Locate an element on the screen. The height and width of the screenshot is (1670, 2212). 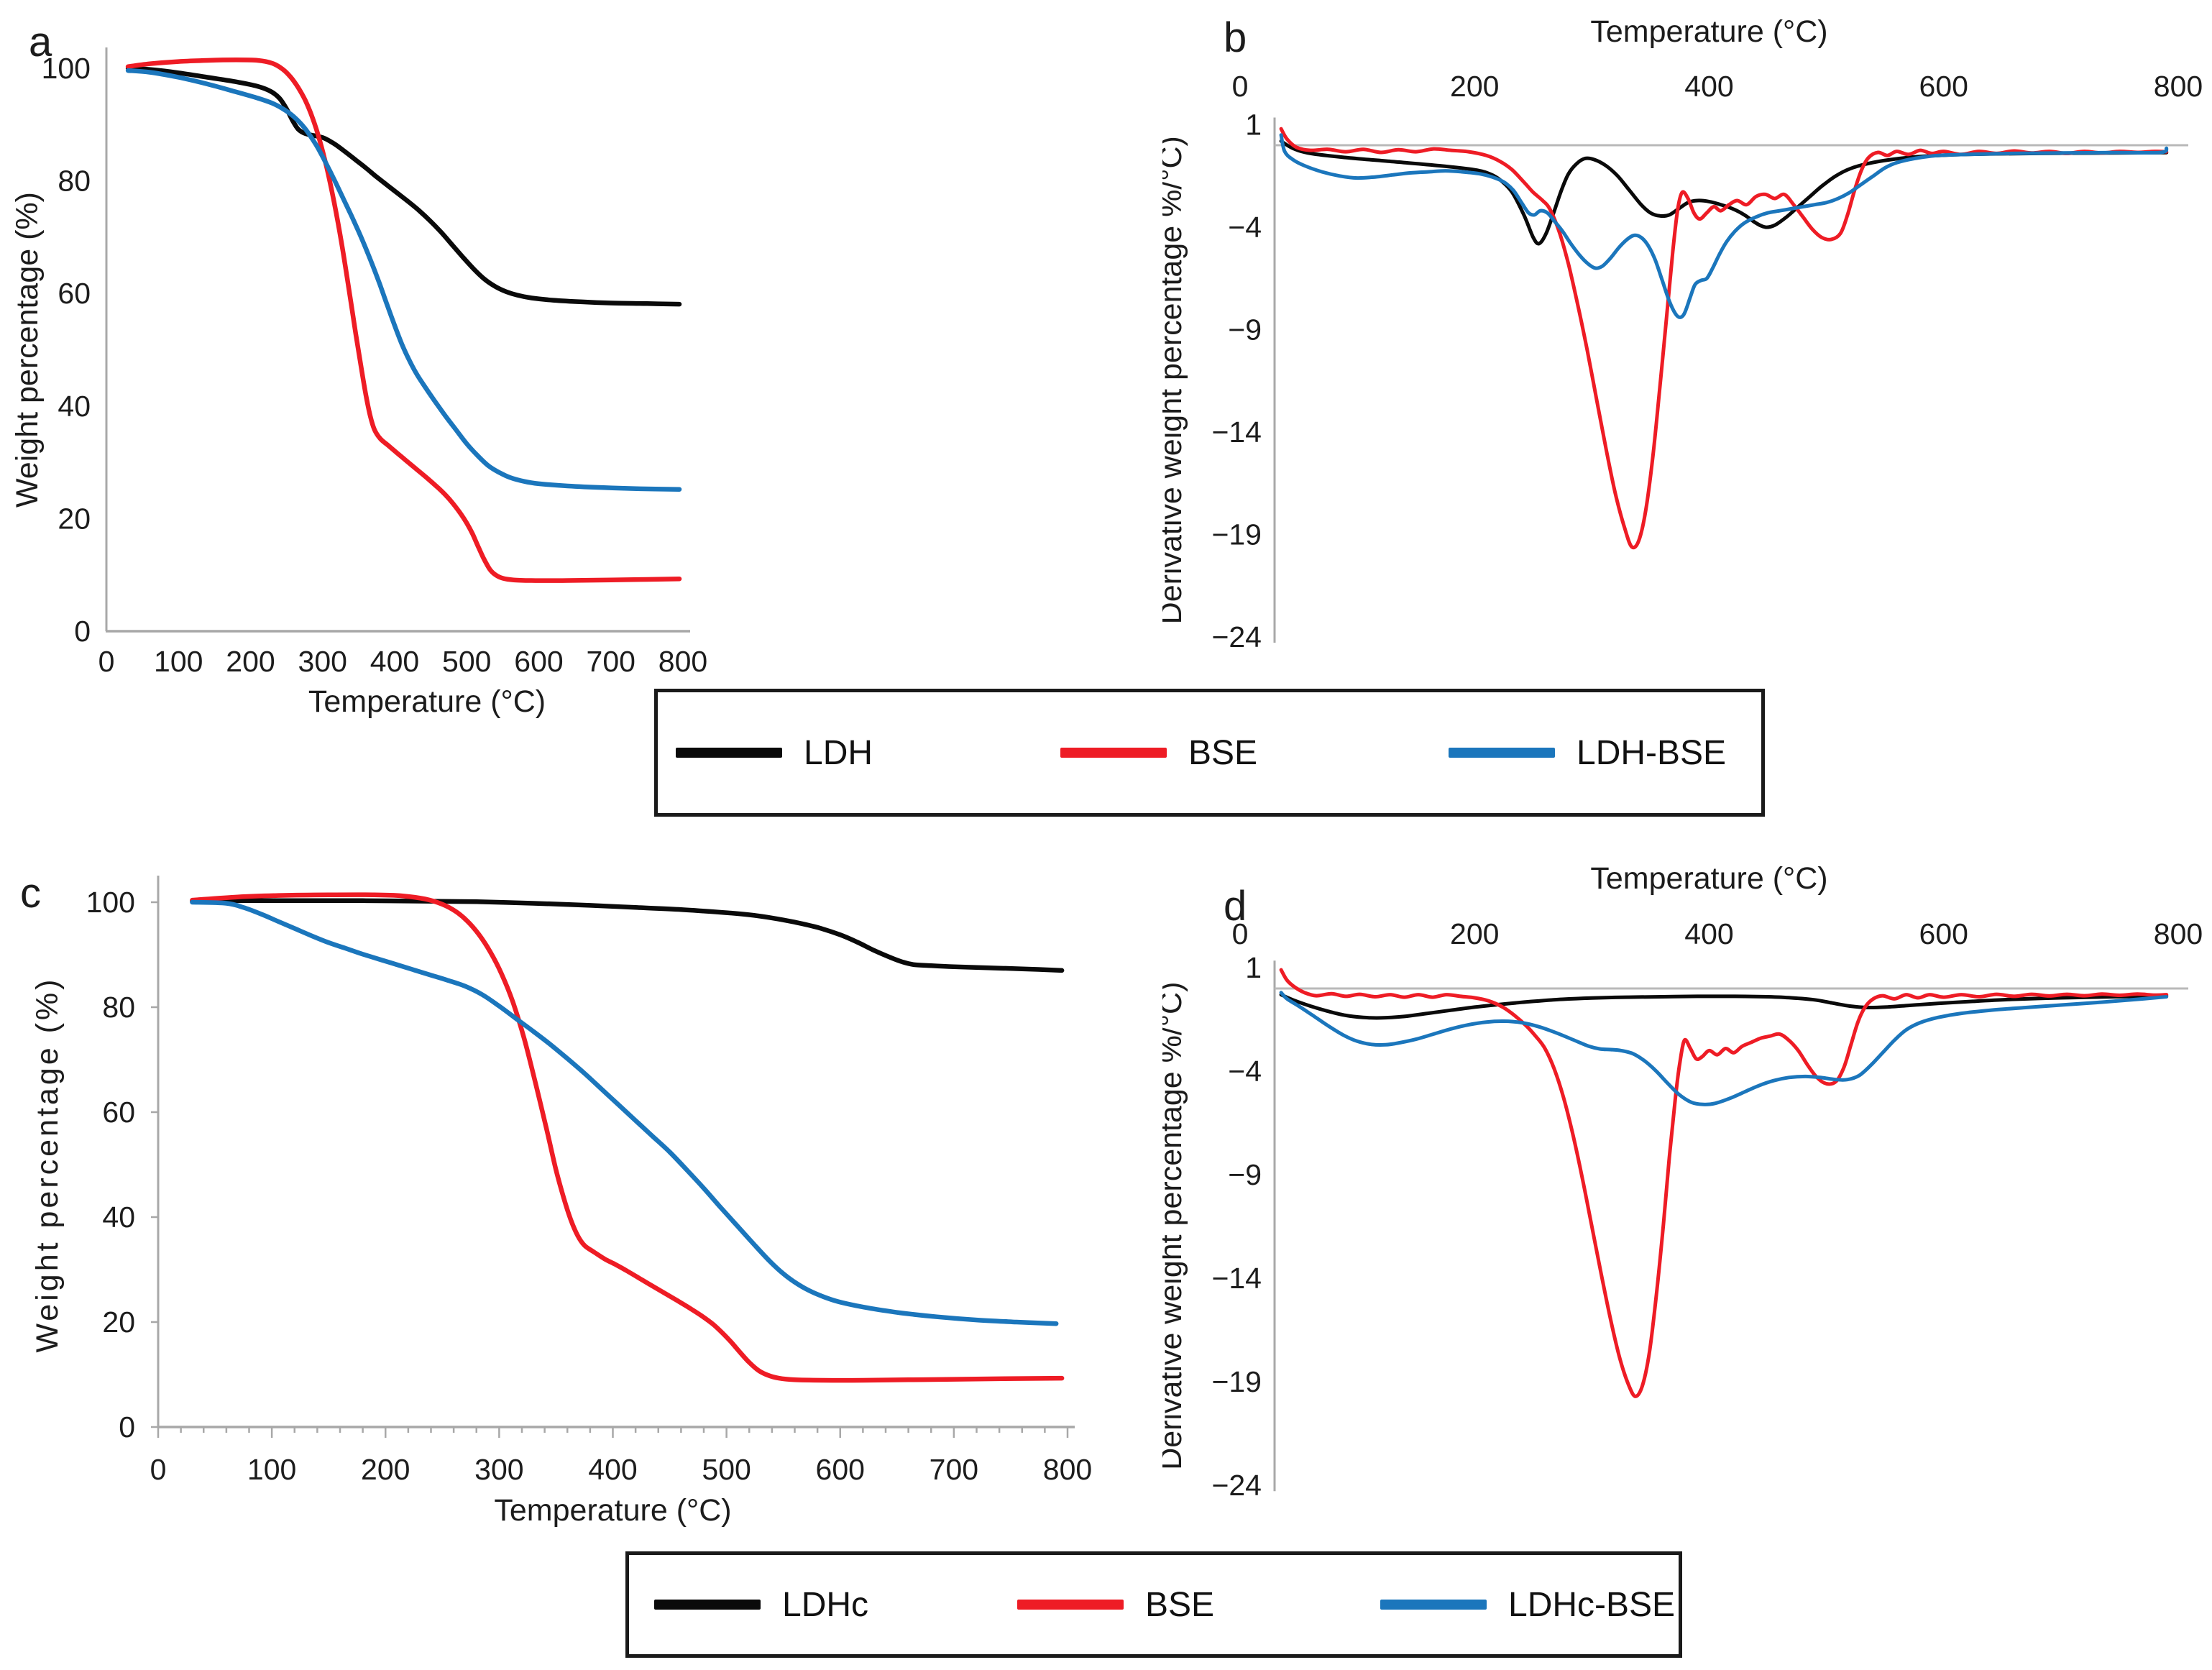
ldhc-line-sample is located at coordinates (707, 1605).